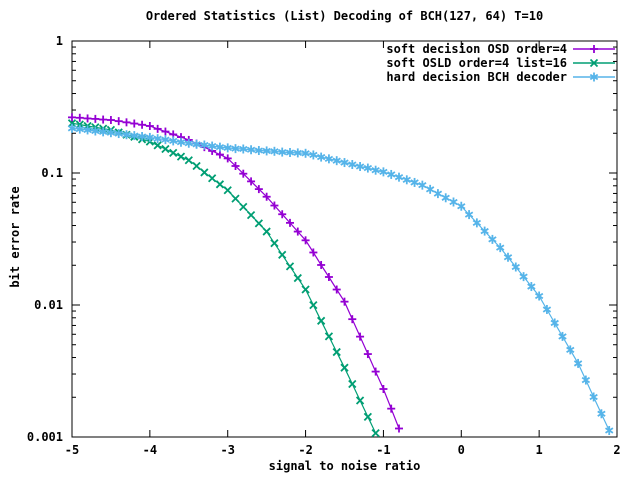 Image resolution: width=640 pixels, height=480 pixels. What do you see at coordinates (59, 41) in the screenshot?
I see `y-tick-label: 1` at bounding box center [59, 41].